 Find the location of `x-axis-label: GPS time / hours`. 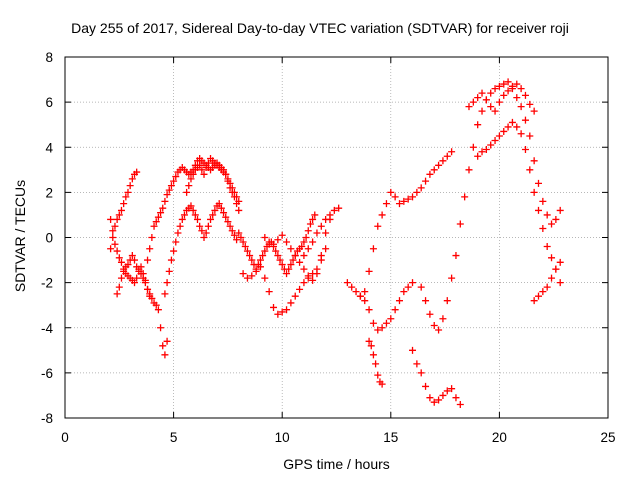

x-axis-label: GPS time / hours is located at coordinates (336, 464).